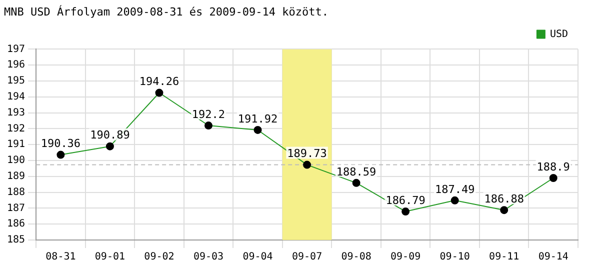 Image resolution: width=600 pixels, height=270 pixels. What do you see at coordinates (16, 208) in the screenshot?
I see `y-tick-label: 187` at bounding box center [16, 208].